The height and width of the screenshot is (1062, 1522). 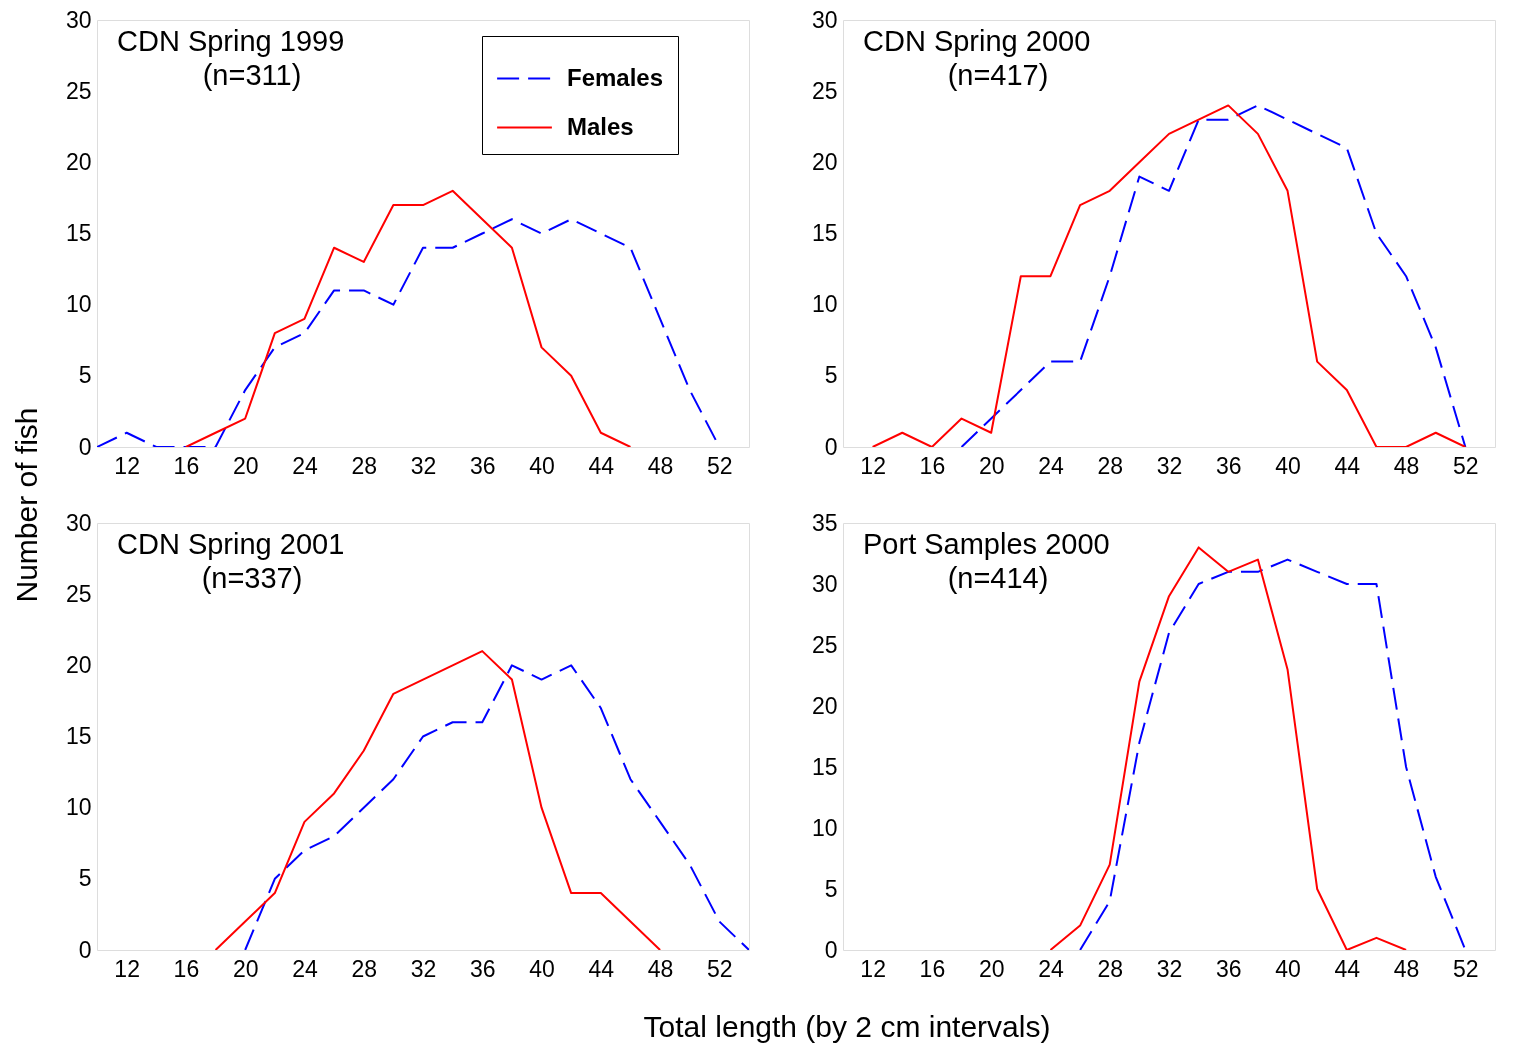 I want to click on y-tick-label: 35, so click(x=824, y=522).